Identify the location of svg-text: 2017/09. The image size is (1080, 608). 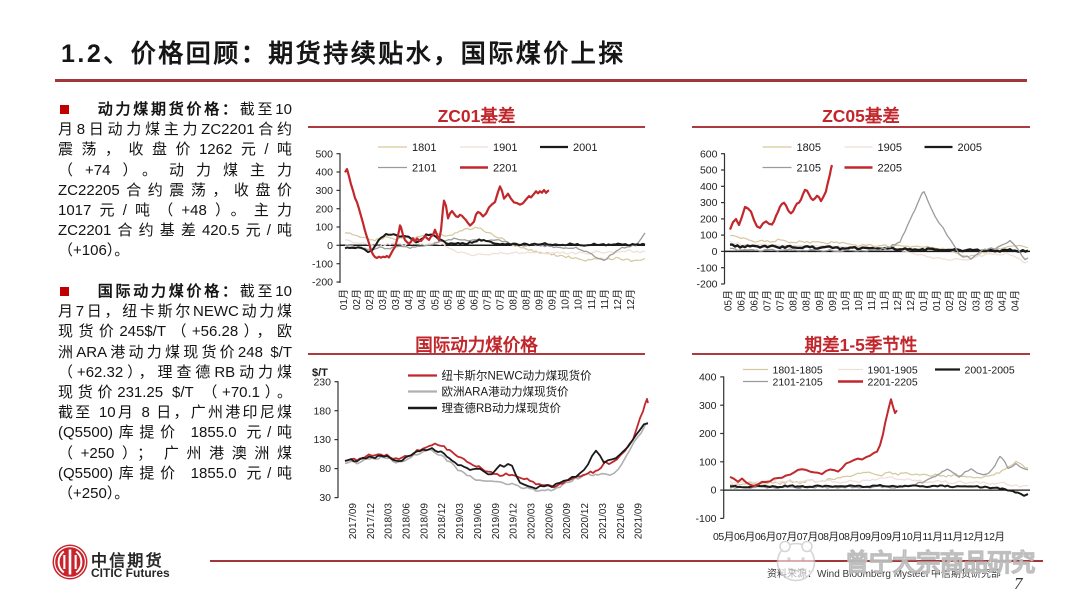
(353, 521).